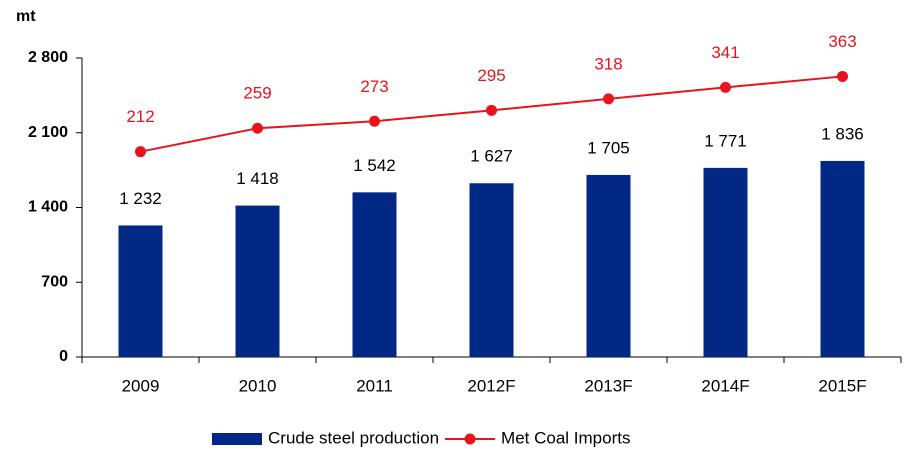  Describe the element at coordinates (54, 281) in the screenshot. I see `y-tick-label: 700` at that location.